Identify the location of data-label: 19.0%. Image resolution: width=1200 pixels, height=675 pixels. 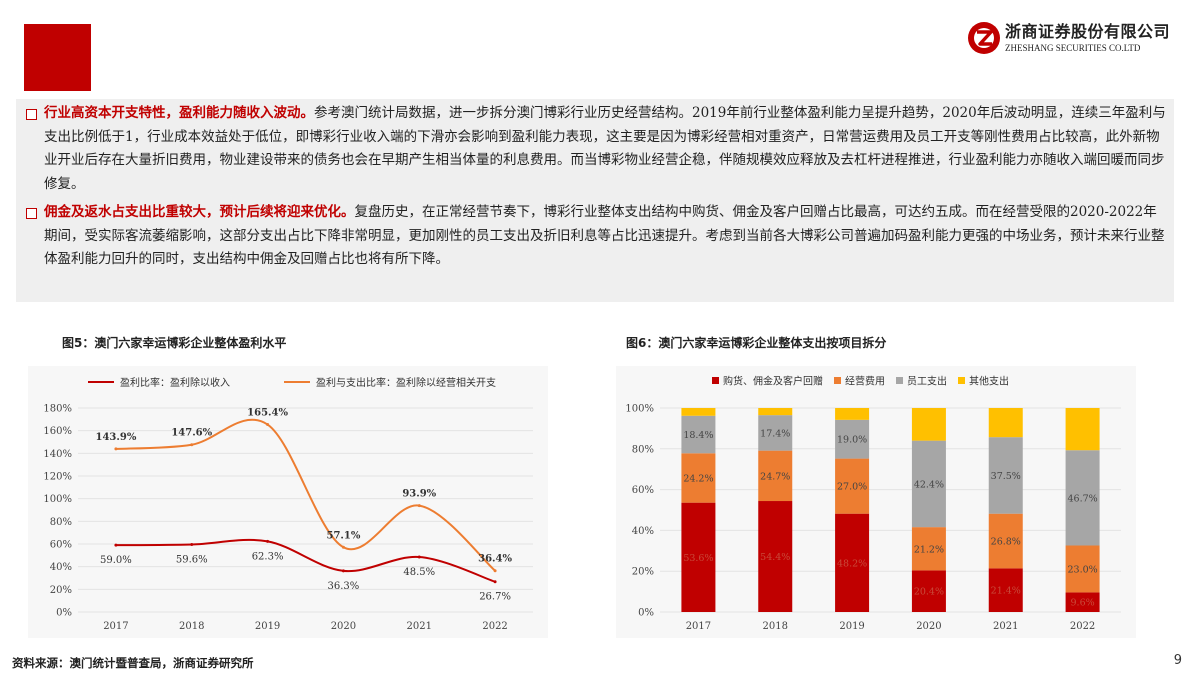
(852, 440).